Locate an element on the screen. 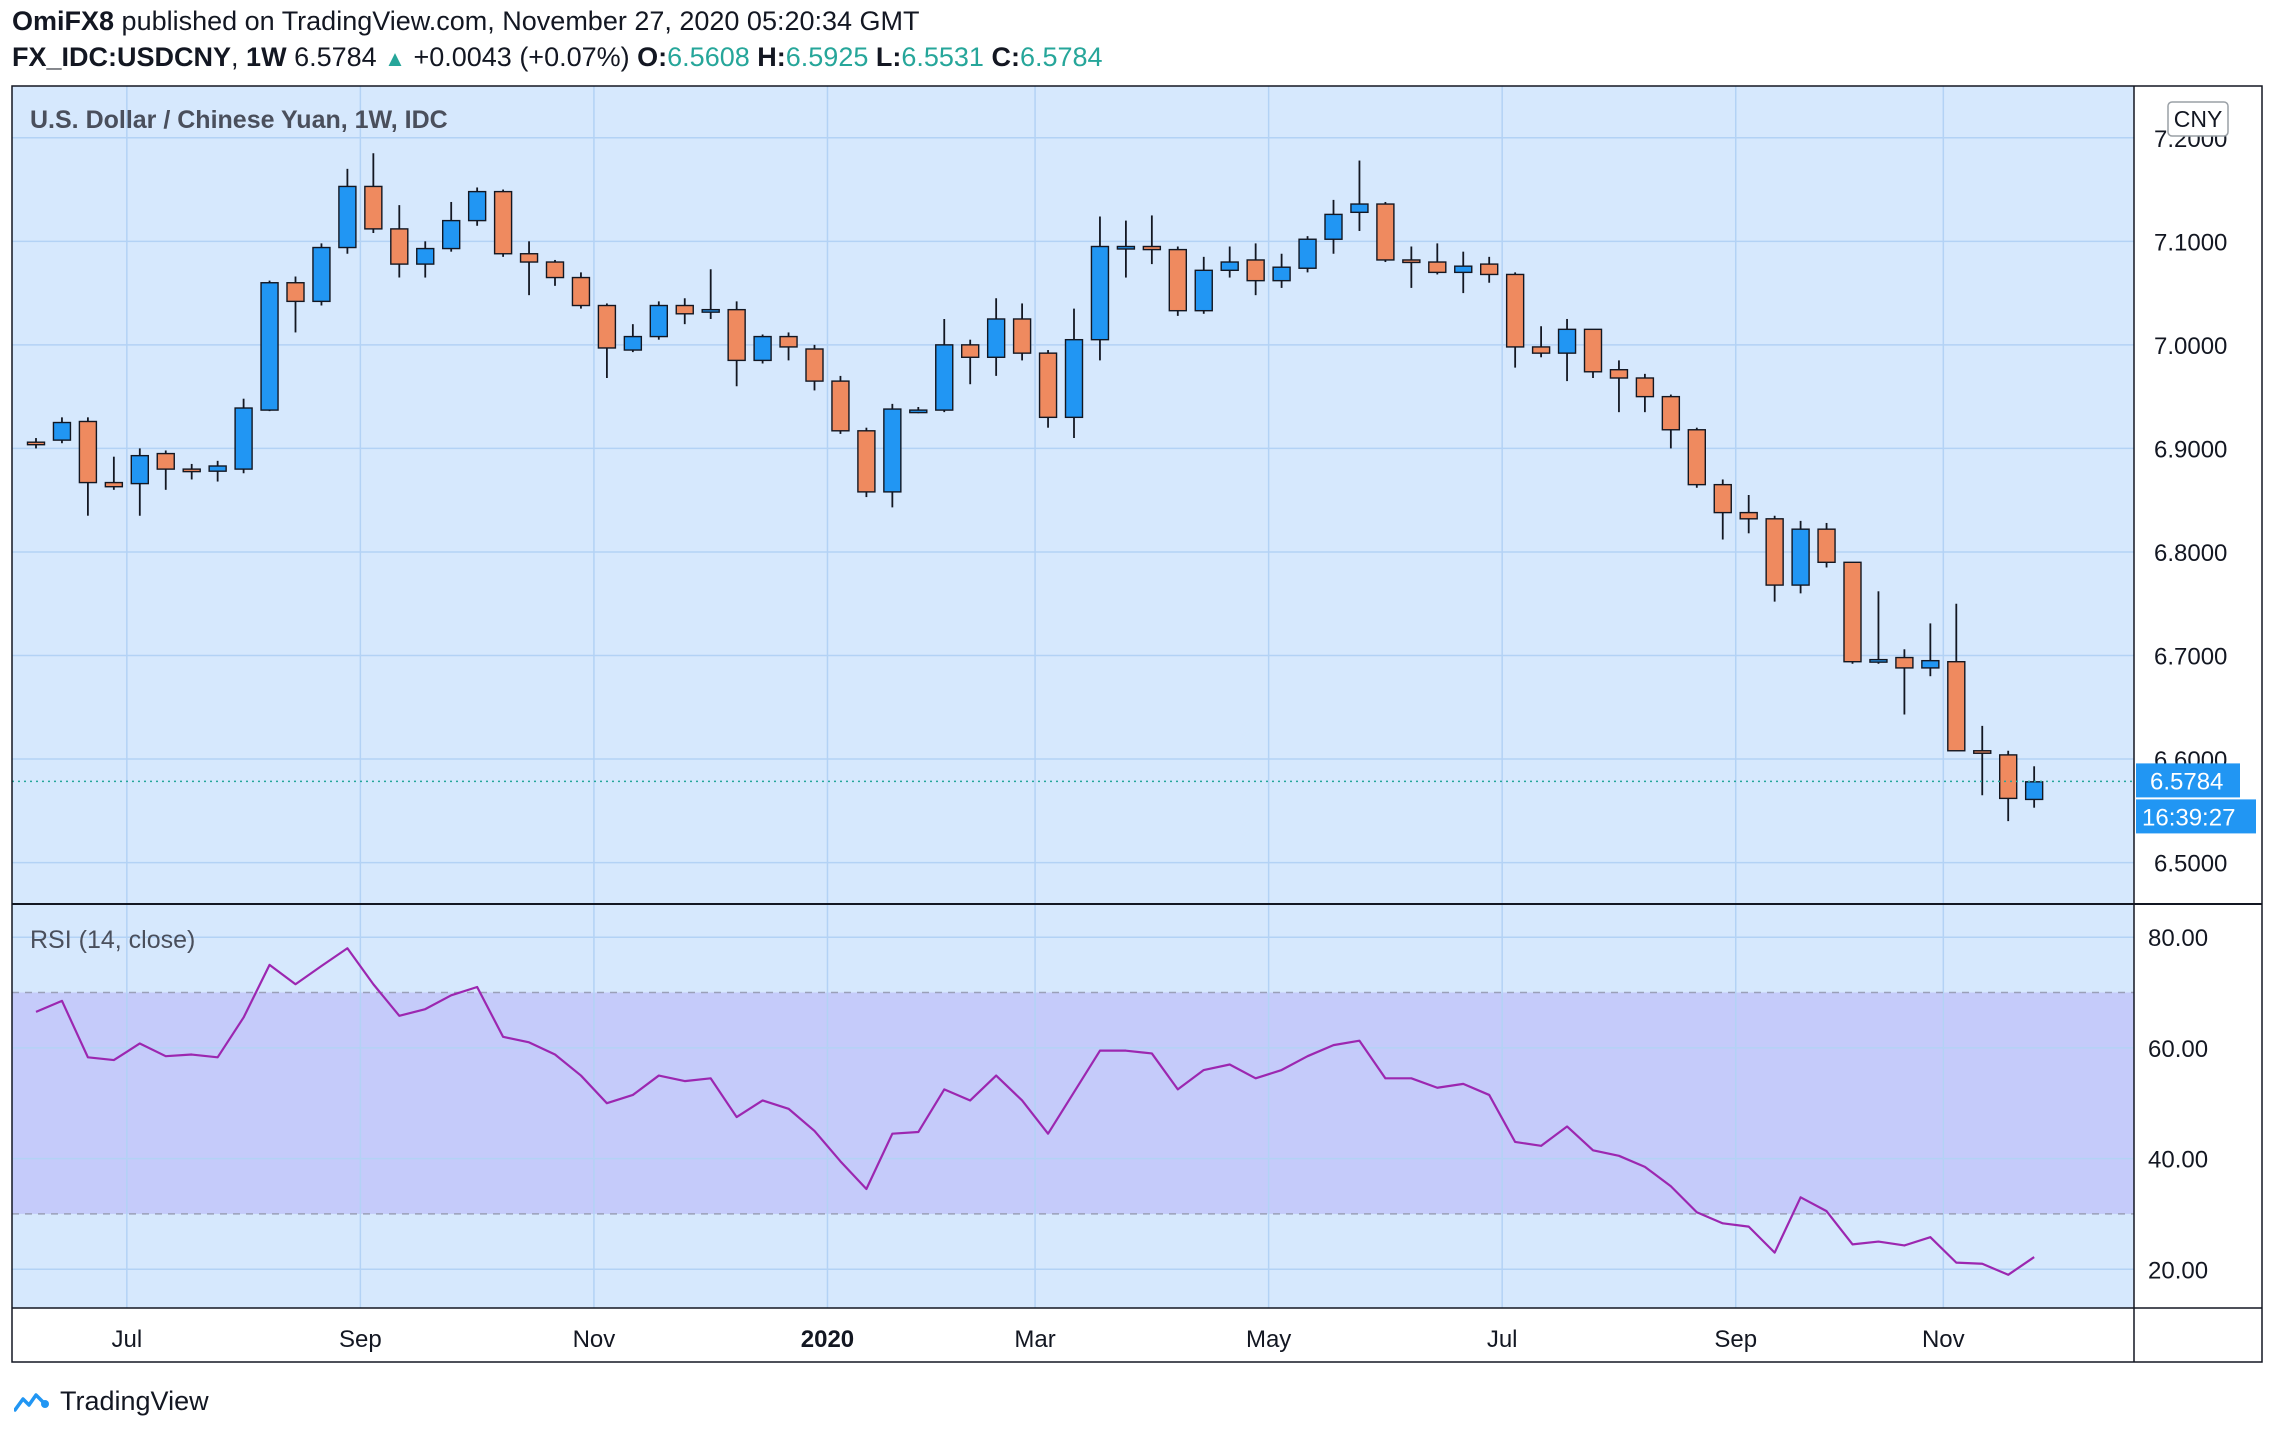  low-label: L: is located at coordinates (888, 57).